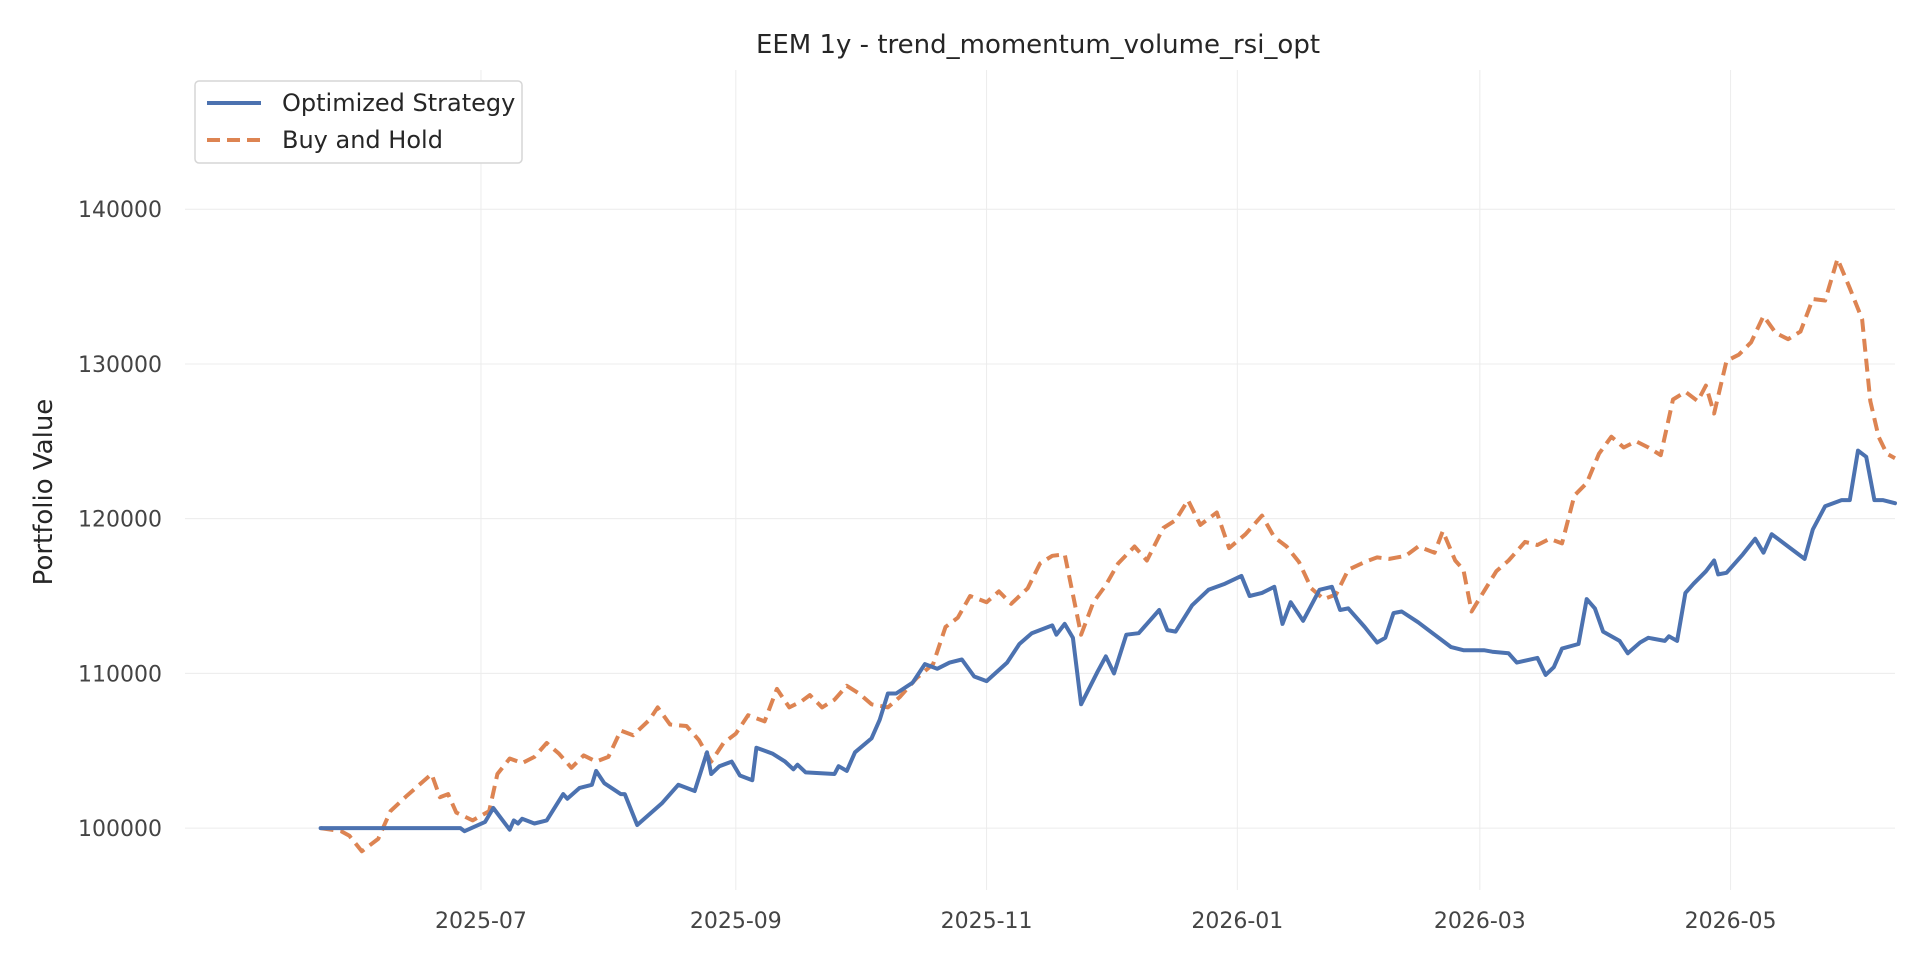 Image resolution: width=1920 pixels, height=964 pixels. I want to click on y-axis-label: Portfolio Value, so click(44, 492).